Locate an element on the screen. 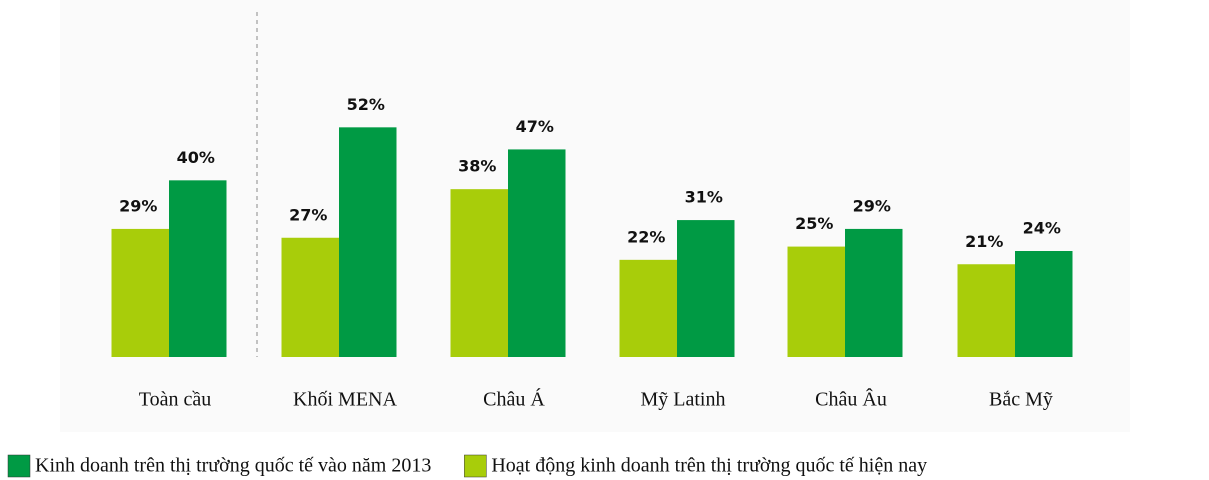 The width and height of the screenshot is (1209, 480). value-label: 24% is located at coordinates (1042, 228).